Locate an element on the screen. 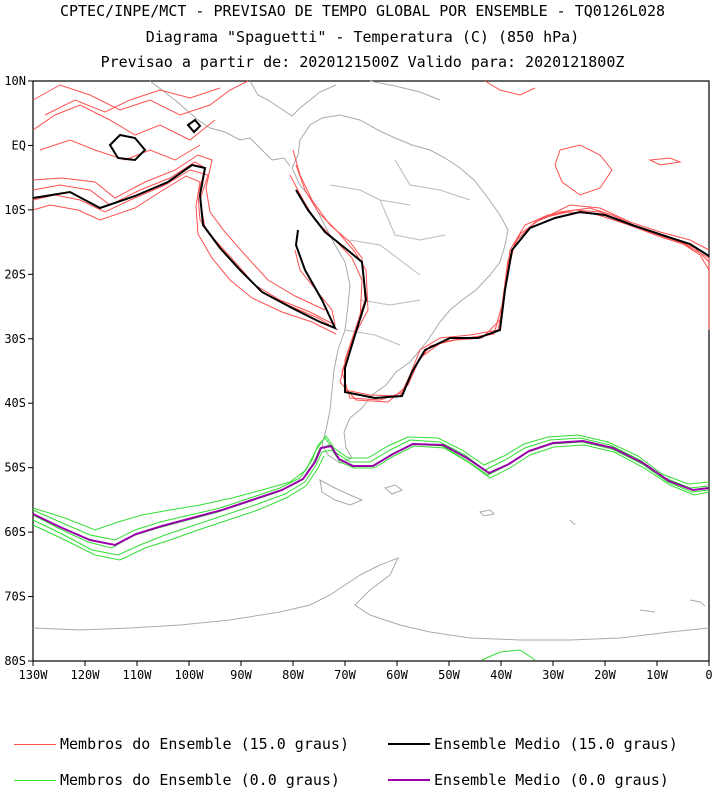  legend-item-members-0: Membros do Ensemble (0.0 graus) is located at coordinates (177, 780).